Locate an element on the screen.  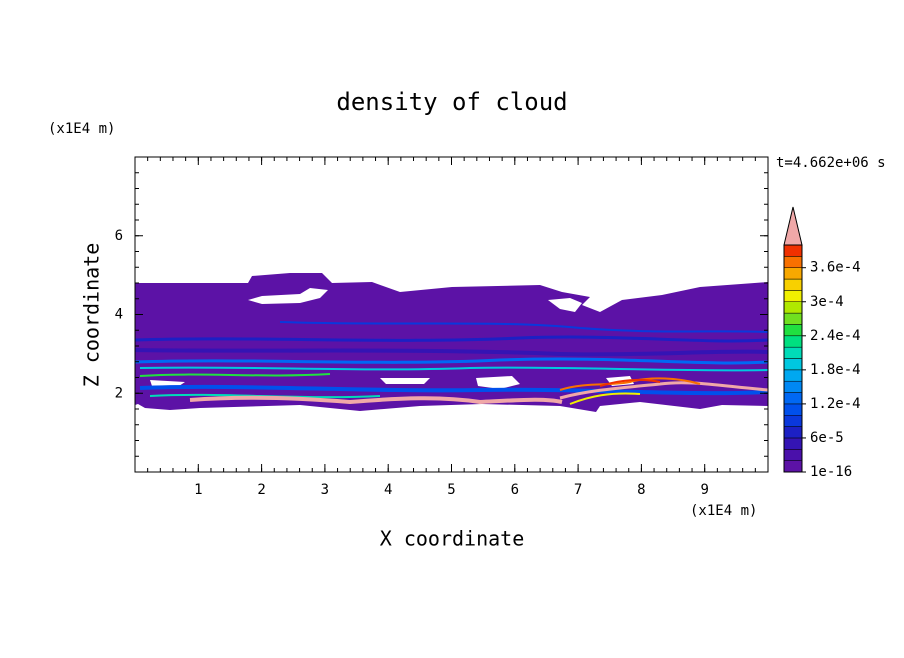
x-tick-label: 5 is located at coordinates (451, 490).